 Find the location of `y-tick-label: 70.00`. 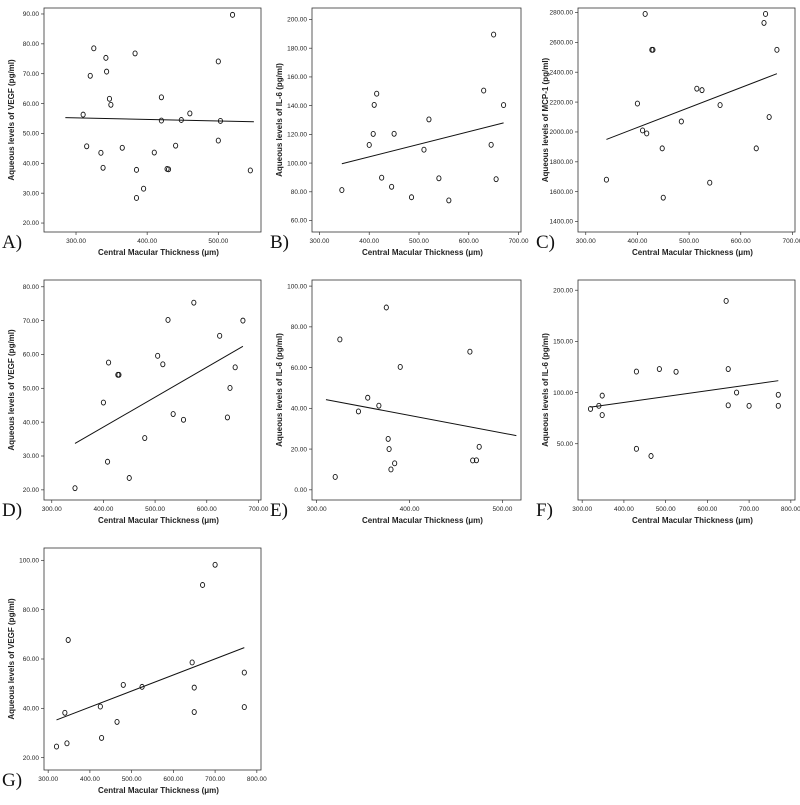

y-tick-label: 70.00 is located at coordinates (31, 74).